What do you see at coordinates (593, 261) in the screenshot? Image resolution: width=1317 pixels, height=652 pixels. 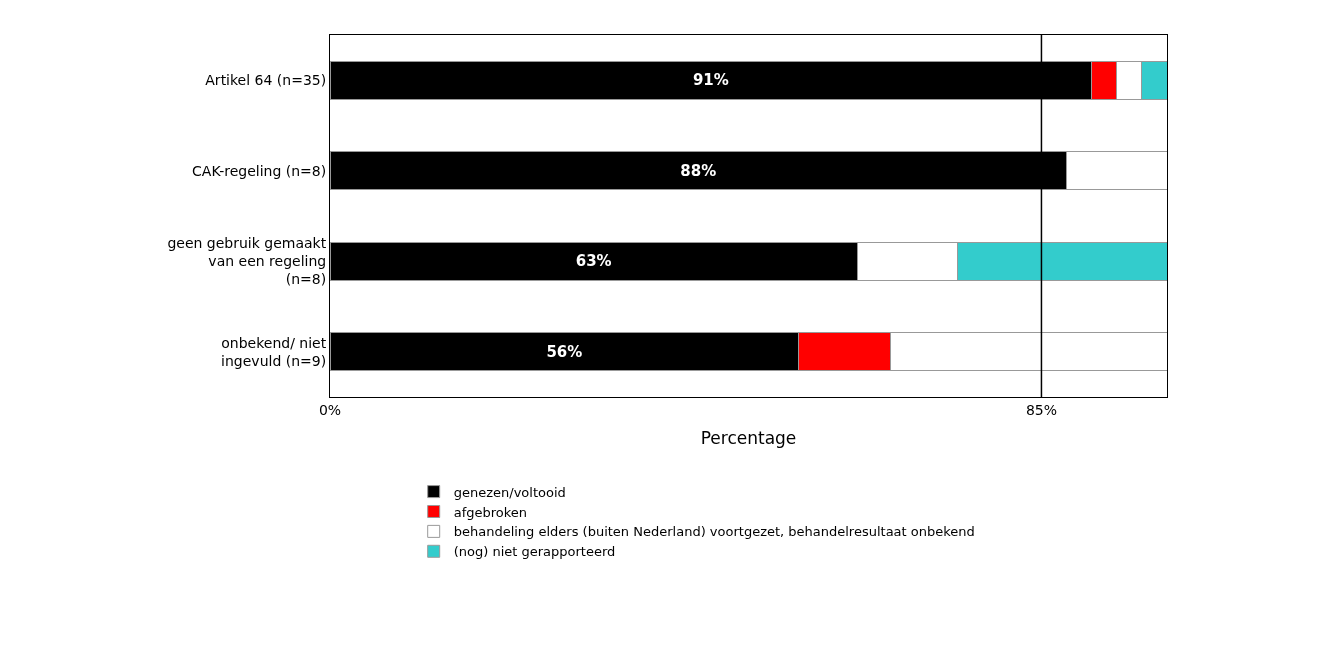 I see `data-label: 63%` at bounding box center [593, 261].